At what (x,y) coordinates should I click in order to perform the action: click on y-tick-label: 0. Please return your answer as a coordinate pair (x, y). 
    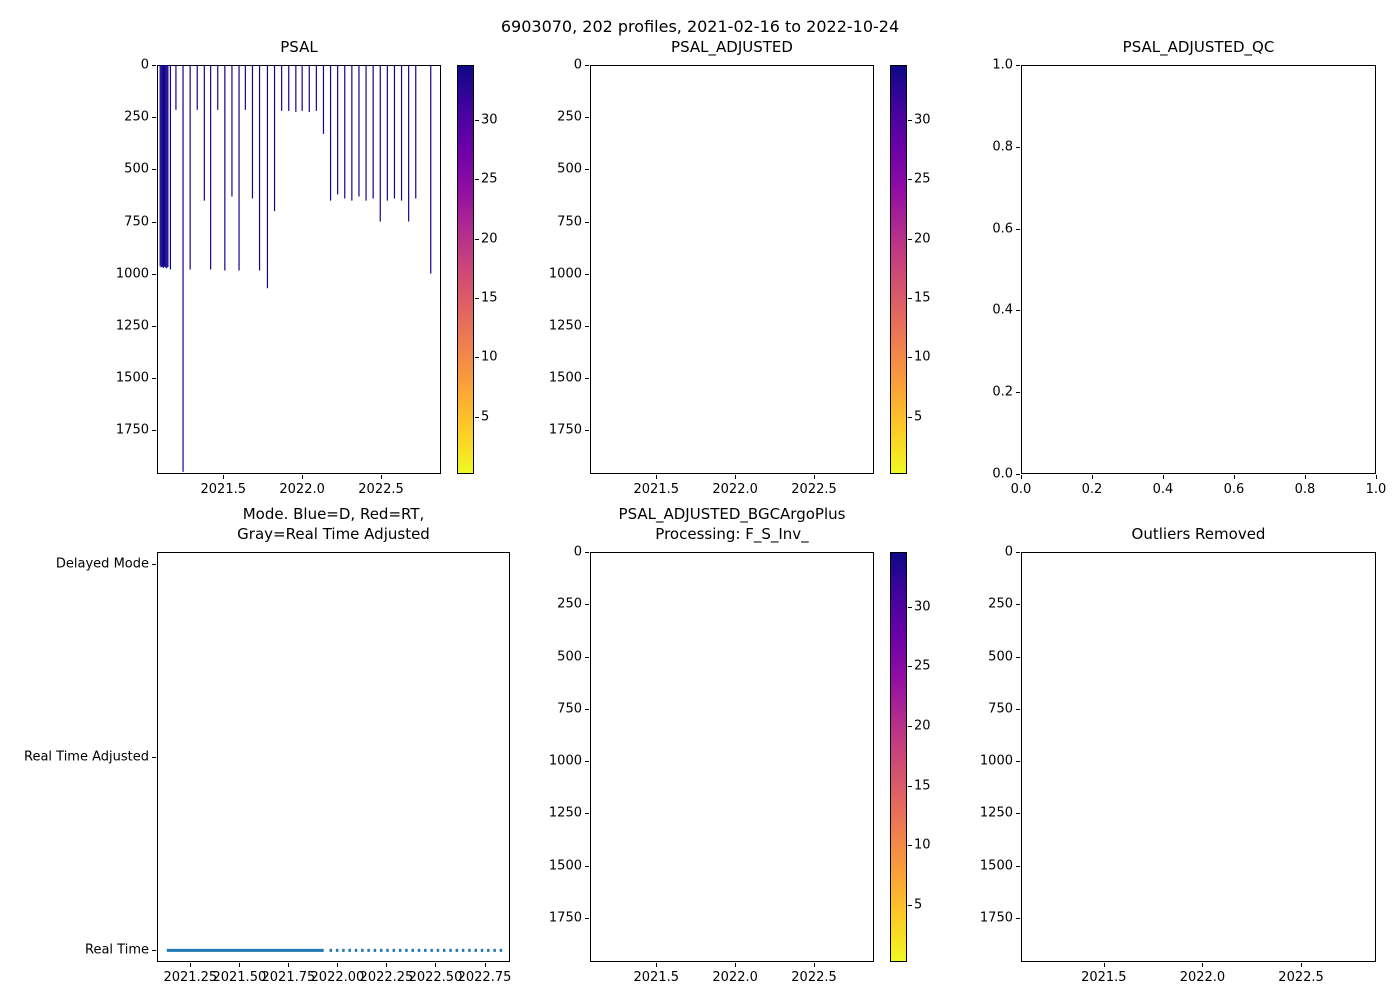
    Looking at the image, I should click on (1008, 552).